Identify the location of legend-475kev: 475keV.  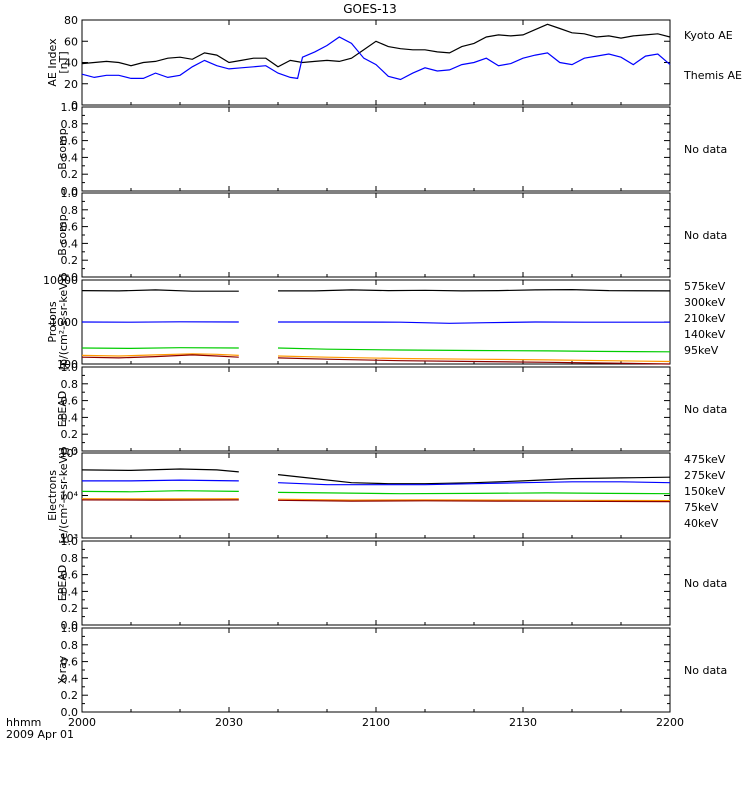
(705, 459).